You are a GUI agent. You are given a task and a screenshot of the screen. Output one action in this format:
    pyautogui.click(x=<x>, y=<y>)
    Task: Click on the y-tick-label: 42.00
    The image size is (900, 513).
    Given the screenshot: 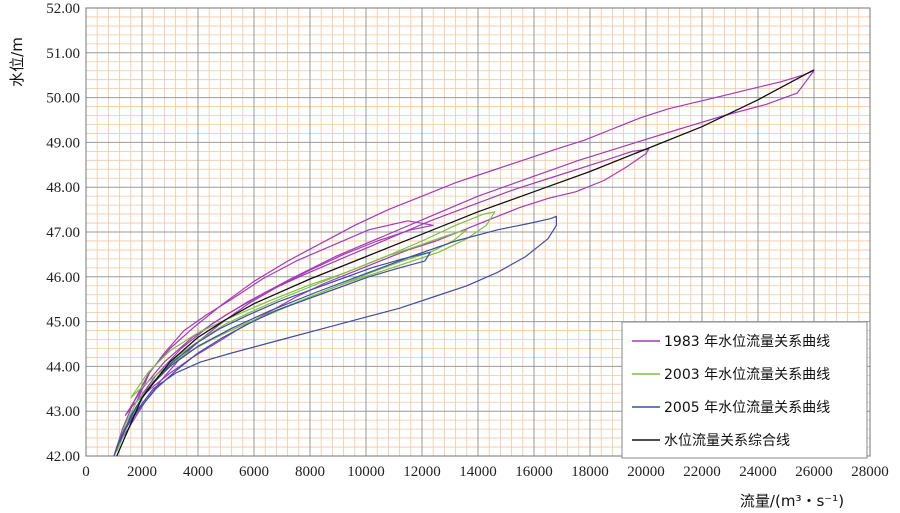 What is the action you would take?
    pyautogui.click(x=63, y=457)
    